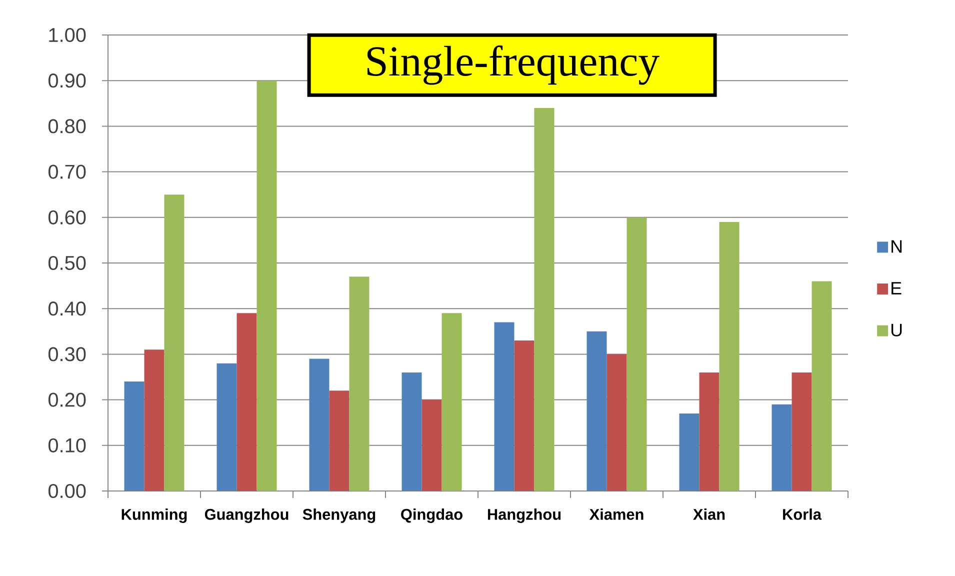 The image size is (955, 576). I want to click on y-tick-label: 0.10, so click(67, 445).